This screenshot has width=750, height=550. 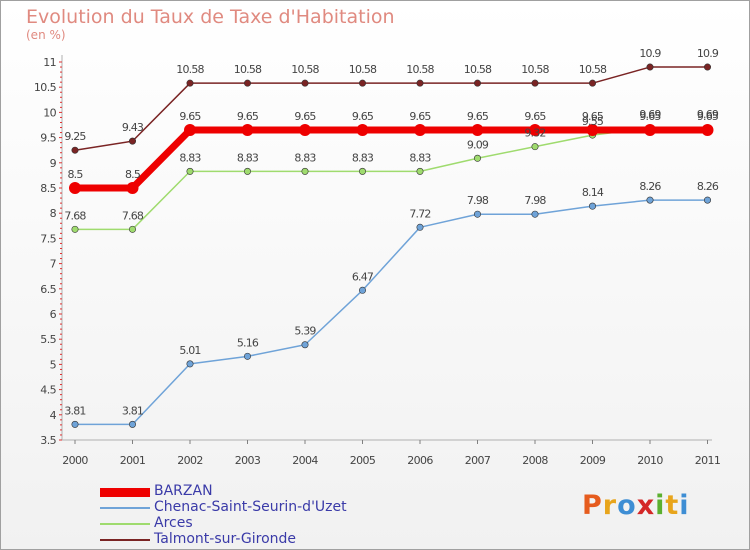 I want to click on data-label: 8.5, so click(x=133, y=174).